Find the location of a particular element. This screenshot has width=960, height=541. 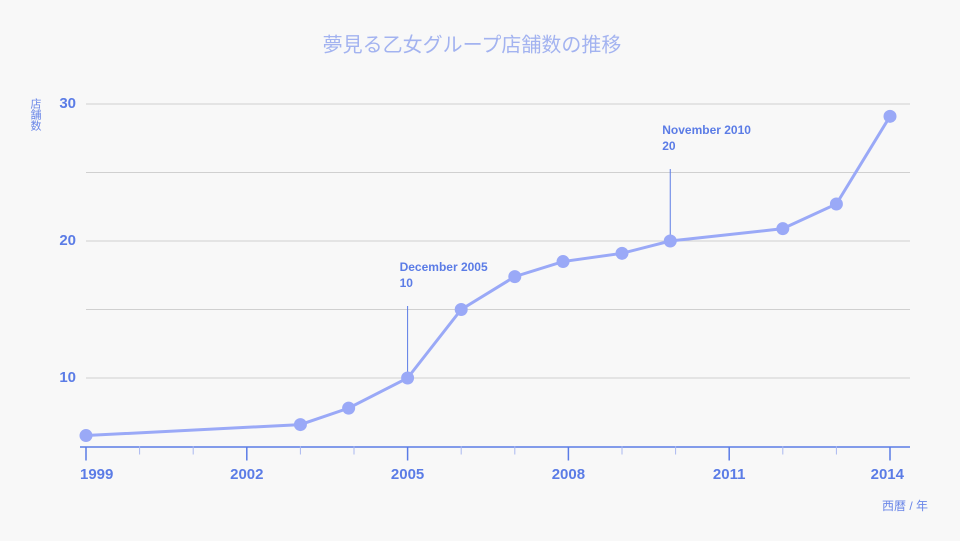

chart-title: 夢見る乙女グループ店舗数の推移 is located at coordinates (472, 44).